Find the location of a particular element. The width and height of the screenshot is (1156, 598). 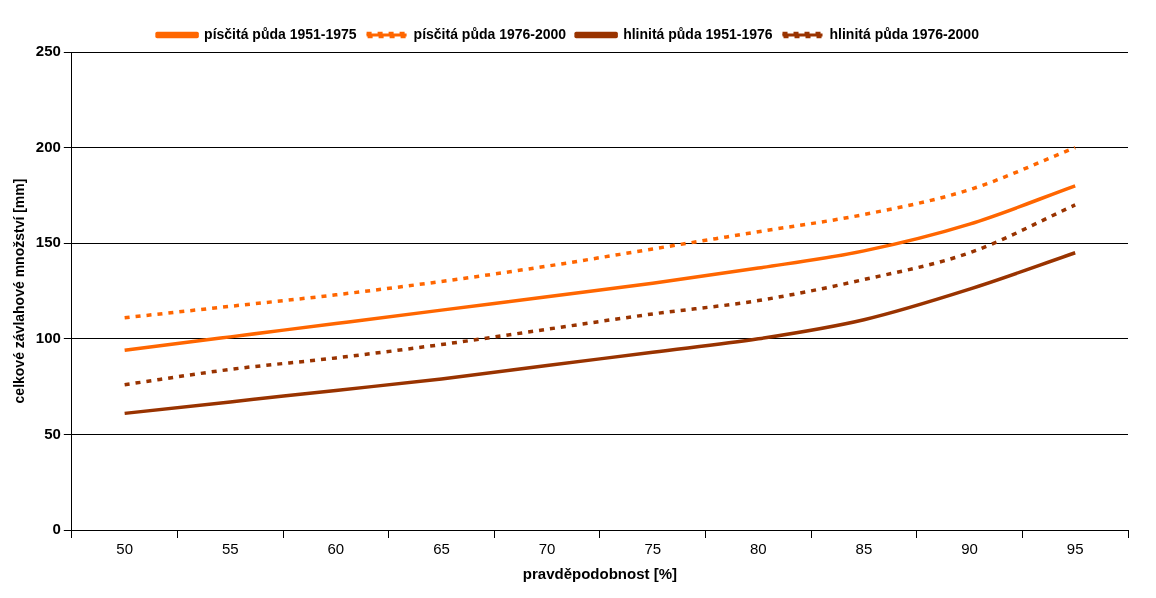

y-tick-label: 100 is located at coordinates (48, 337).